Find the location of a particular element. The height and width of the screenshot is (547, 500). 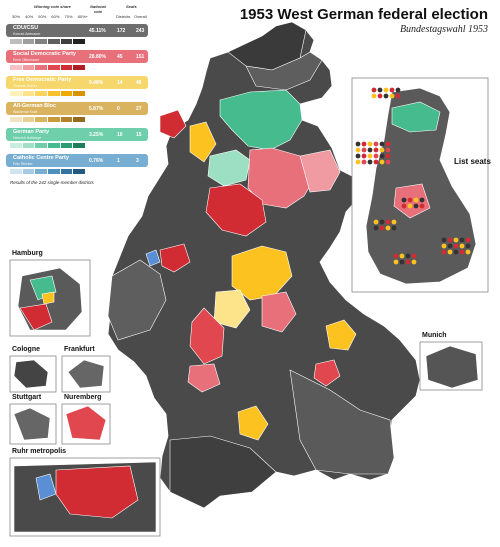

cologne-label: Cologne is located at coordinates (26, 349).